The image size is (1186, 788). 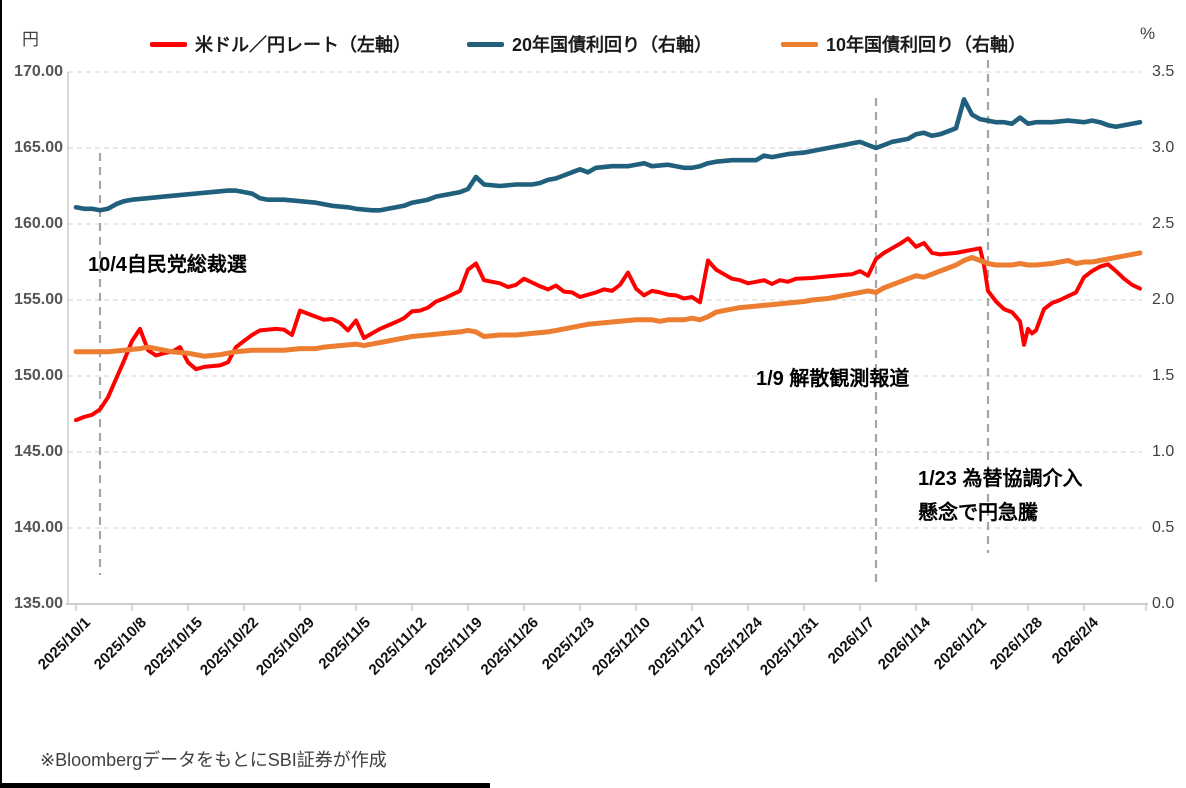 What do you see at coordinates (833, 379) in the screenshot?
I see `annotation-dissolution-report: 1/9 解散観測報道` at bounding box center [833, 379].